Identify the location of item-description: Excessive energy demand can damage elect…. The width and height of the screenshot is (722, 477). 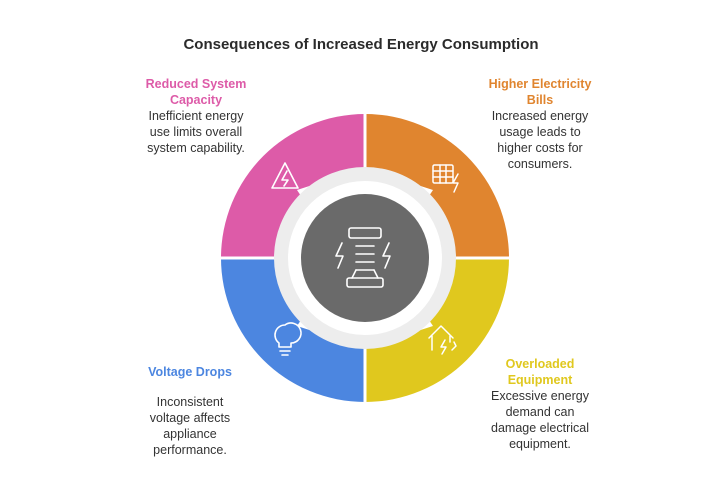
(540, 420).